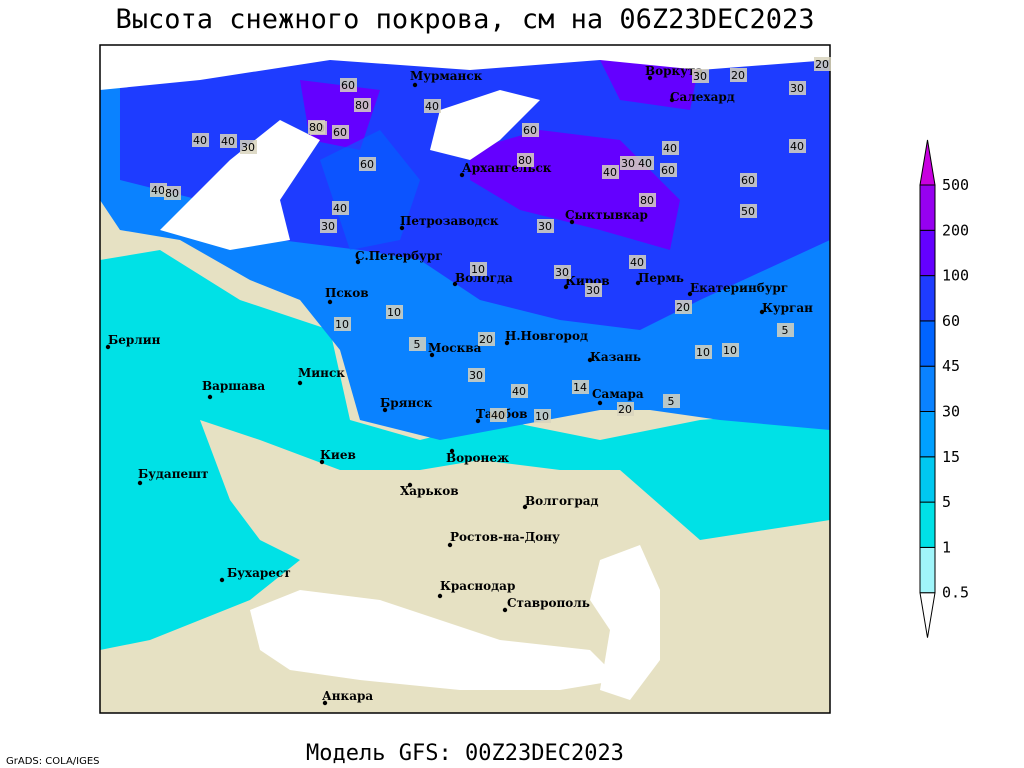 The width and height of the screenshot is (1024, 768). What do you see at coordinates (951, 366) in the screenshot?
I see `colorbar-label: 45` at bounding box center [951, 366].